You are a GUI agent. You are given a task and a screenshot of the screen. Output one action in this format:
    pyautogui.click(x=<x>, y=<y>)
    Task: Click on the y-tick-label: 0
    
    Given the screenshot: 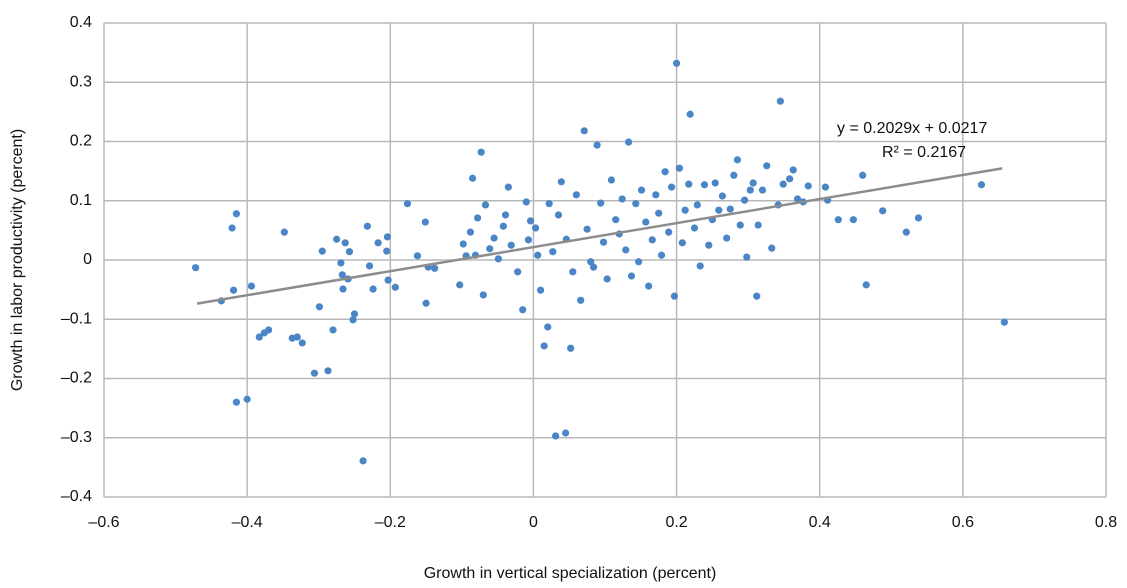 What is the action you would take?
    pyautogui.click(x=87, y=259)
    